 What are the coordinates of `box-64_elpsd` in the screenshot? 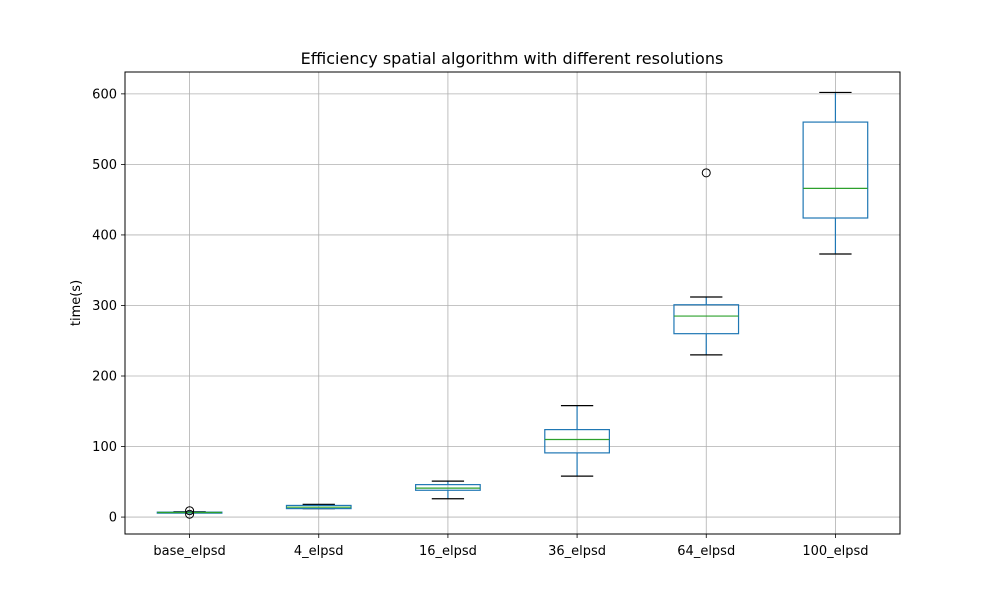 It's located at (706, 262).